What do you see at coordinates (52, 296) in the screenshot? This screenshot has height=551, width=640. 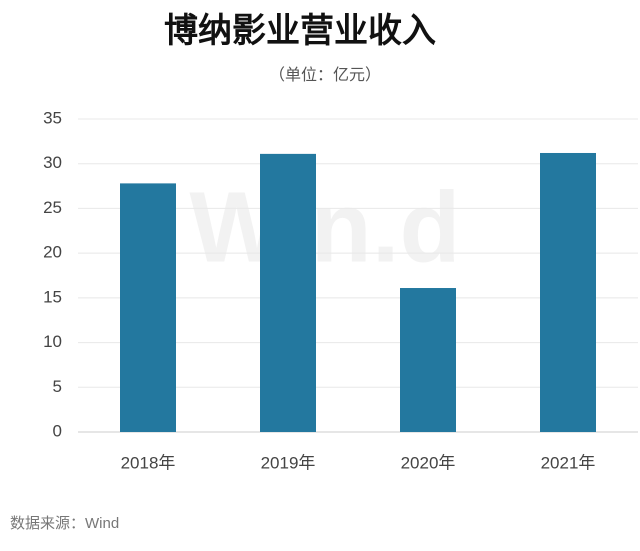 I see `y-tick-label: 15` at bounding box center [52, 296].